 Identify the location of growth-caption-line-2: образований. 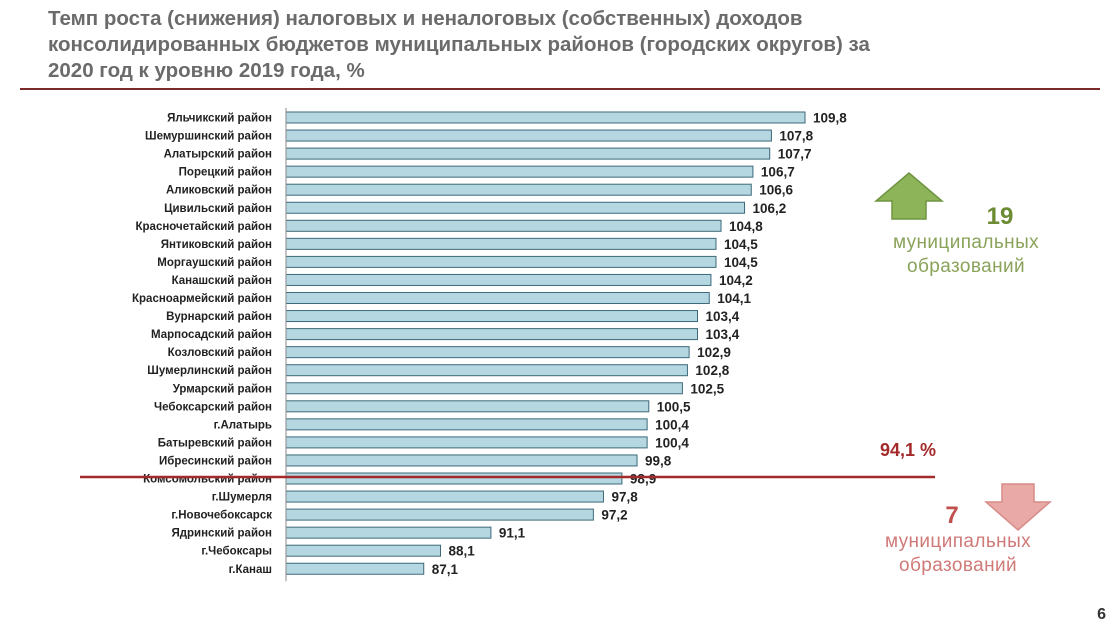
(965, 266).